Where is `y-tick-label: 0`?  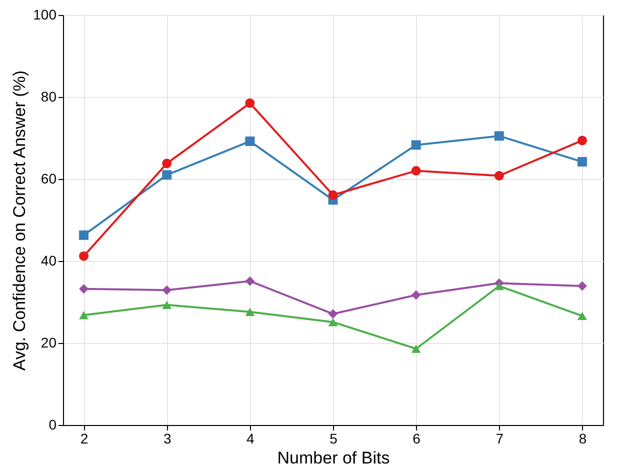 y-tick-label: 0 is located at coordinates (52, 424).